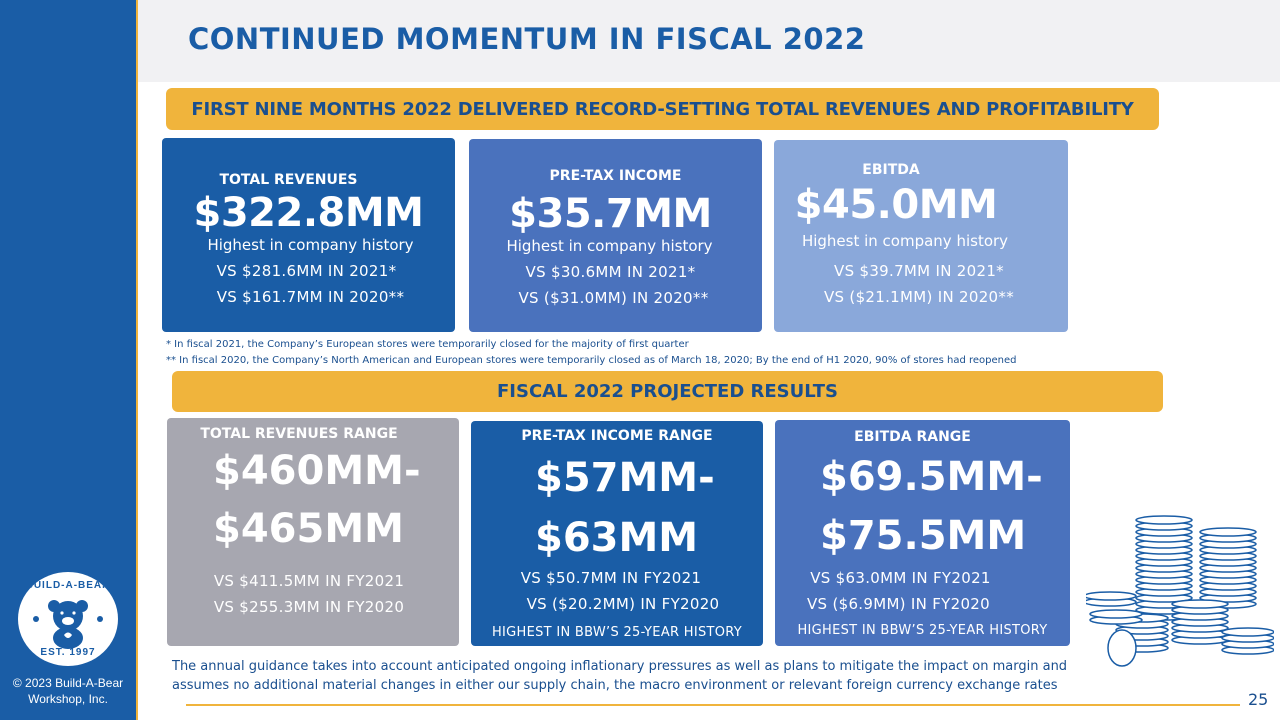 The width and height of the screenshot is (1280, 720). I want to click on build-a-bear-logo: BUILD-A-BEAR EST. 1997, so click(68, 619).